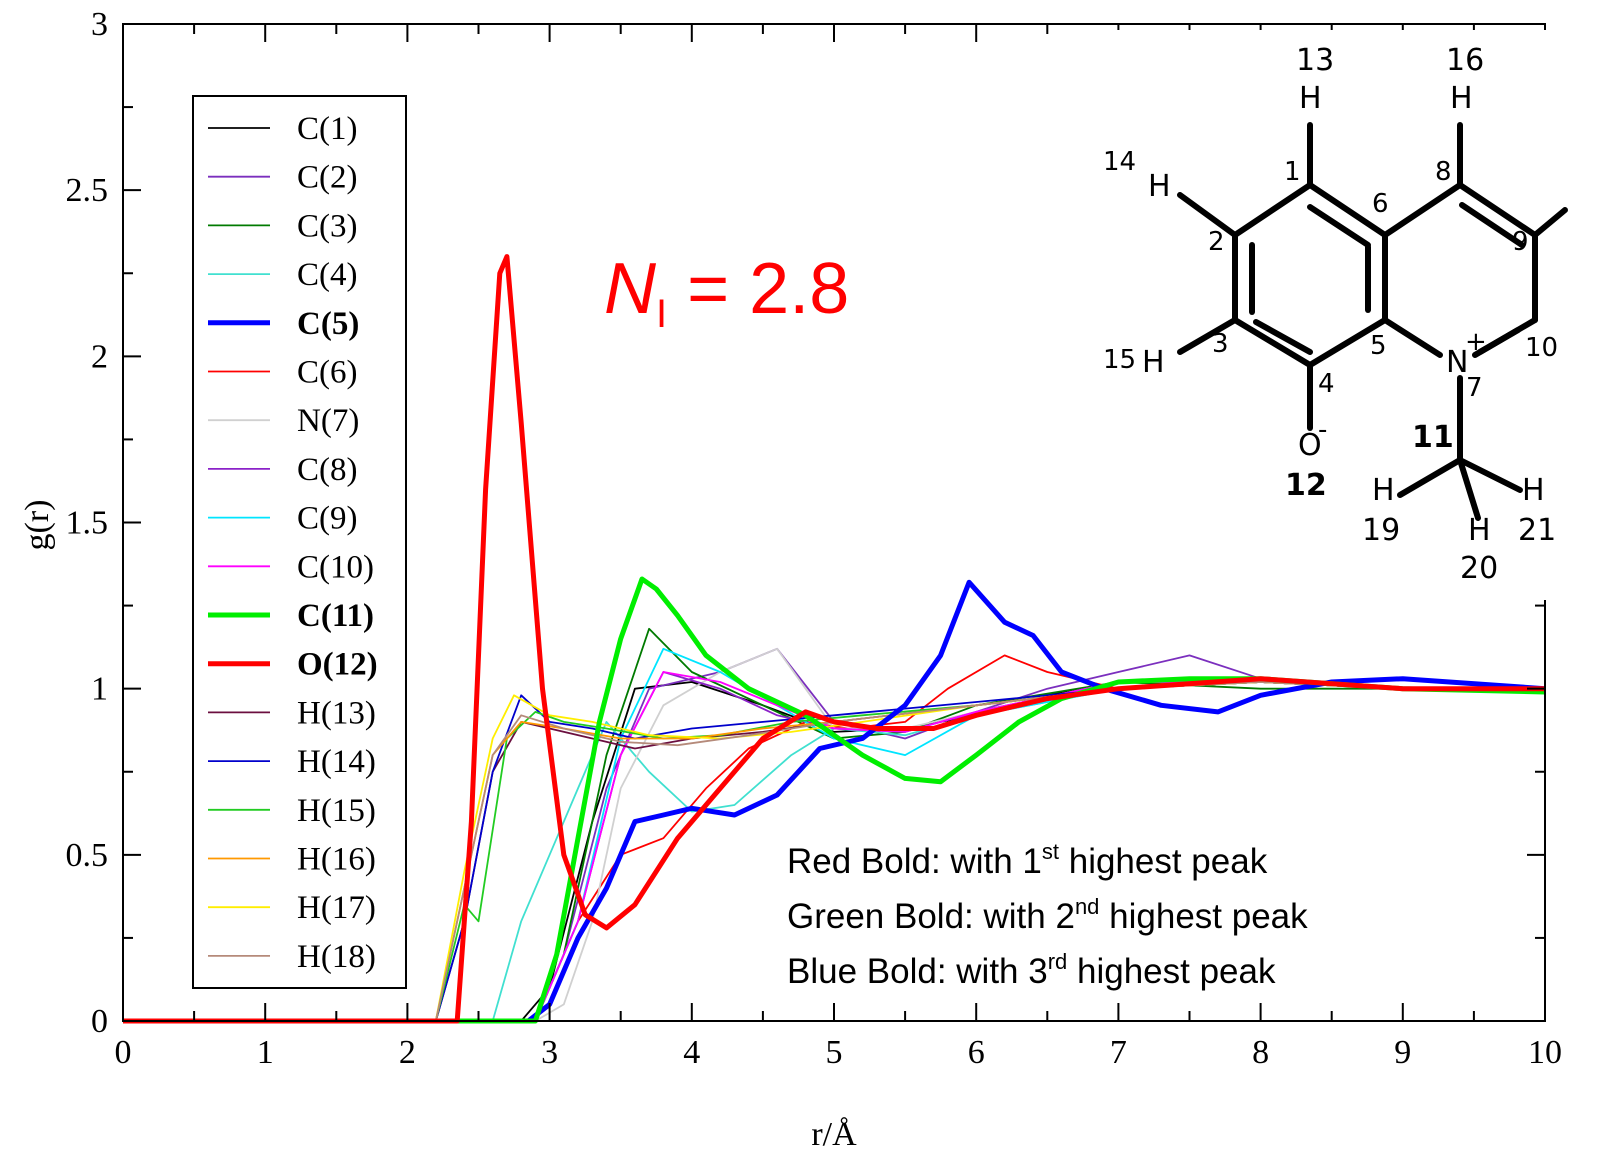 Image resolution: width=1623 pixels, height=1156 pixels. I want to click on legend-label: C(8), so click(327, 470).